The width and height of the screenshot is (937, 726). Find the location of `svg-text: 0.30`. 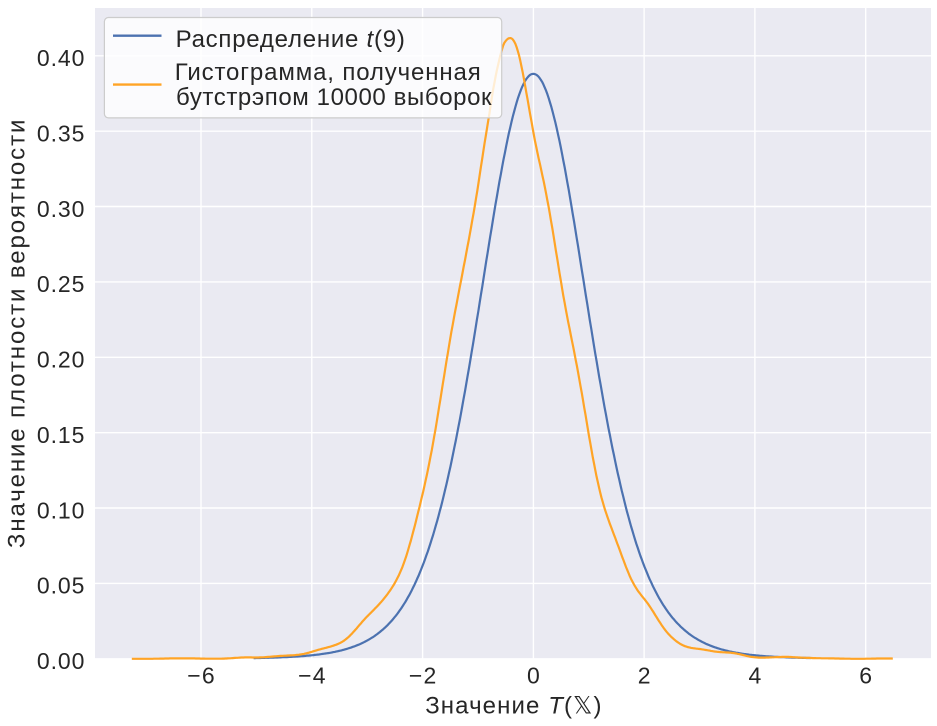

svg-text: 0.30 is located at coordinates (61, 209).